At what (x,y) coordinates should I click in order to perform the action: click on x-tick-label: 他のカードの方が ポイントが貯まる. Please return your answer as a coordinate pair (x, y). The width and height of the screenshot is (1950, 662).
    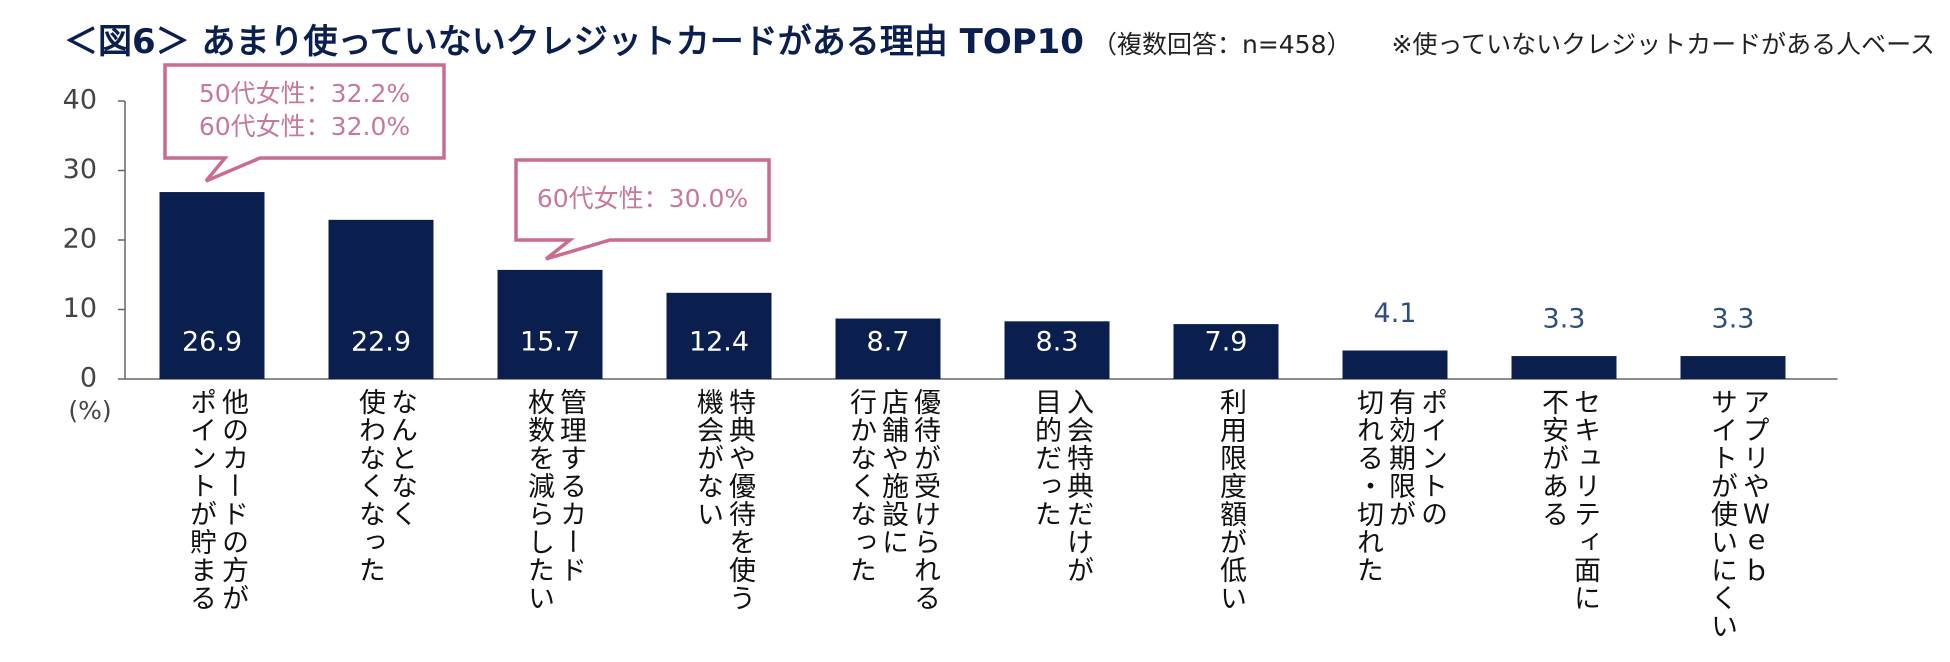
    Looking at the image, I should click on (216, 500).